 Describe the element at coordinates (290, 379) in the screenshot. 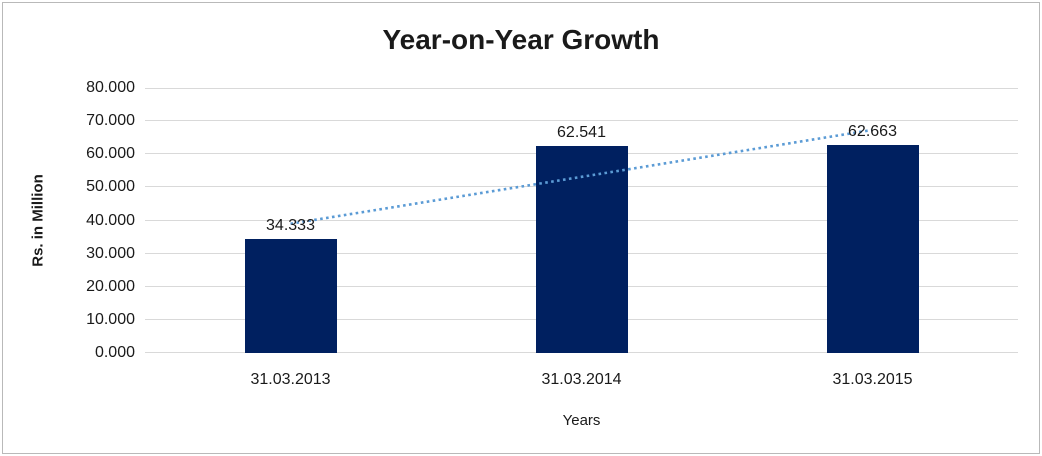

I see `x-tick-label: 31.03.2013` at that location.